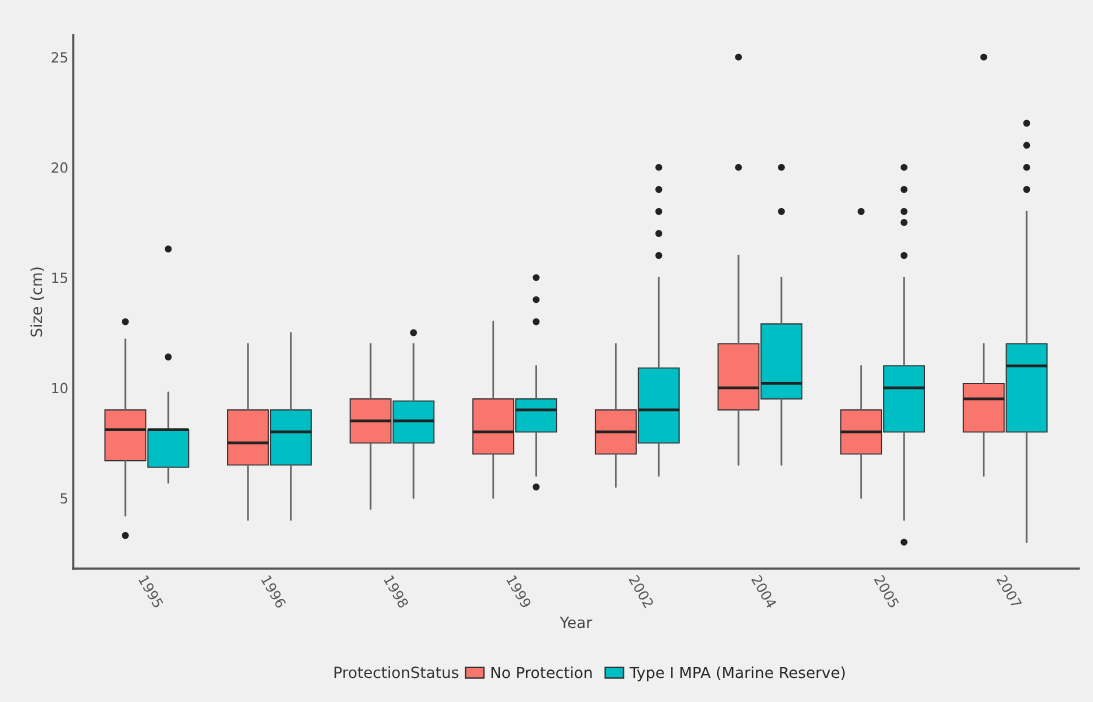  Describe the element at coordinates (37, 302) in the screenshot. I see `y-axis-title: Size (cm)` at that location.